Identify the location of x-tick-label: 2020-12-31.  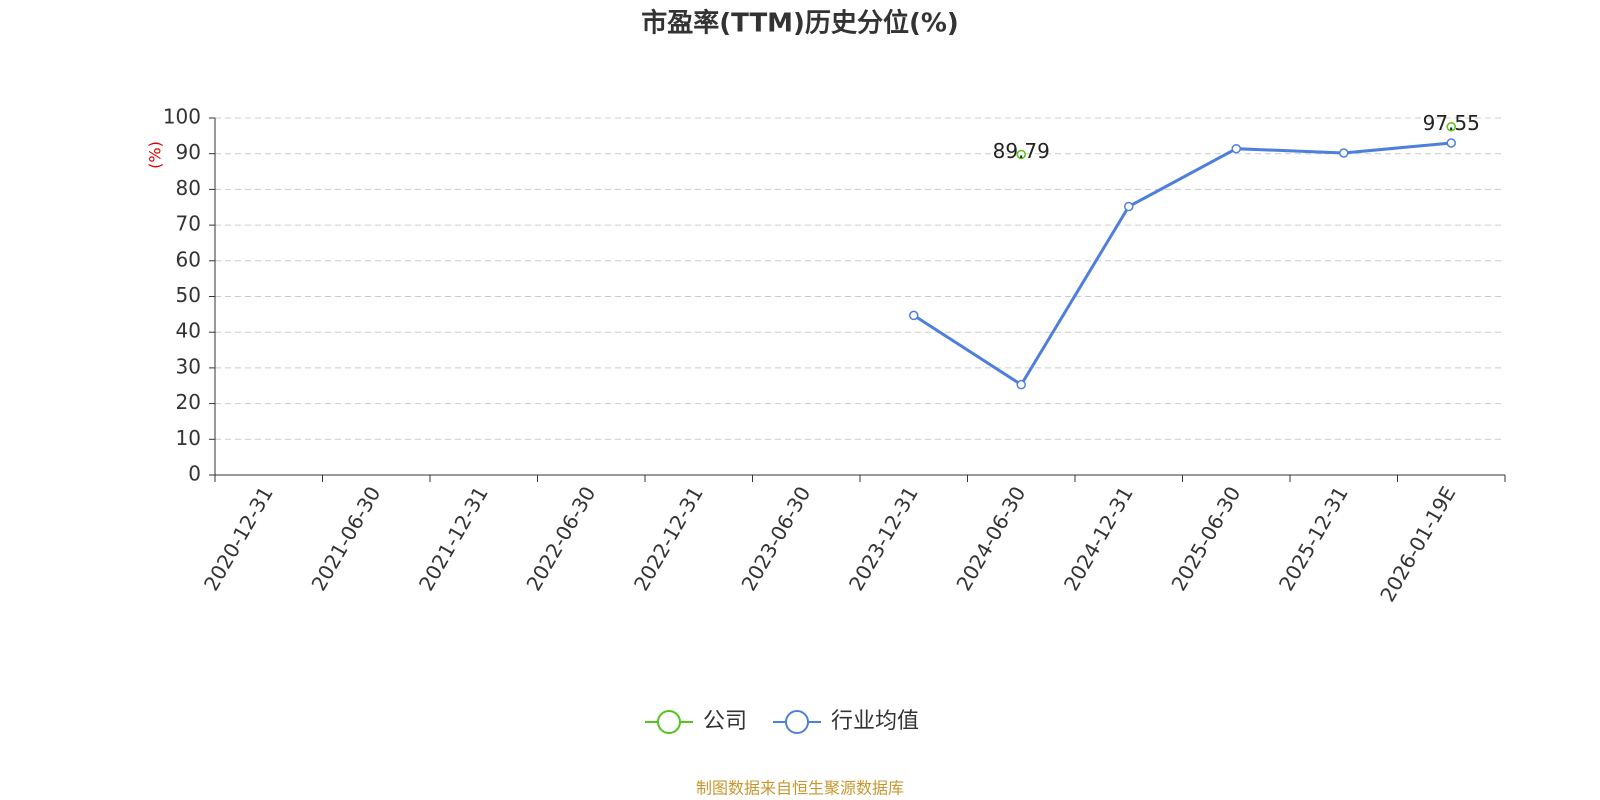
(238, 538).